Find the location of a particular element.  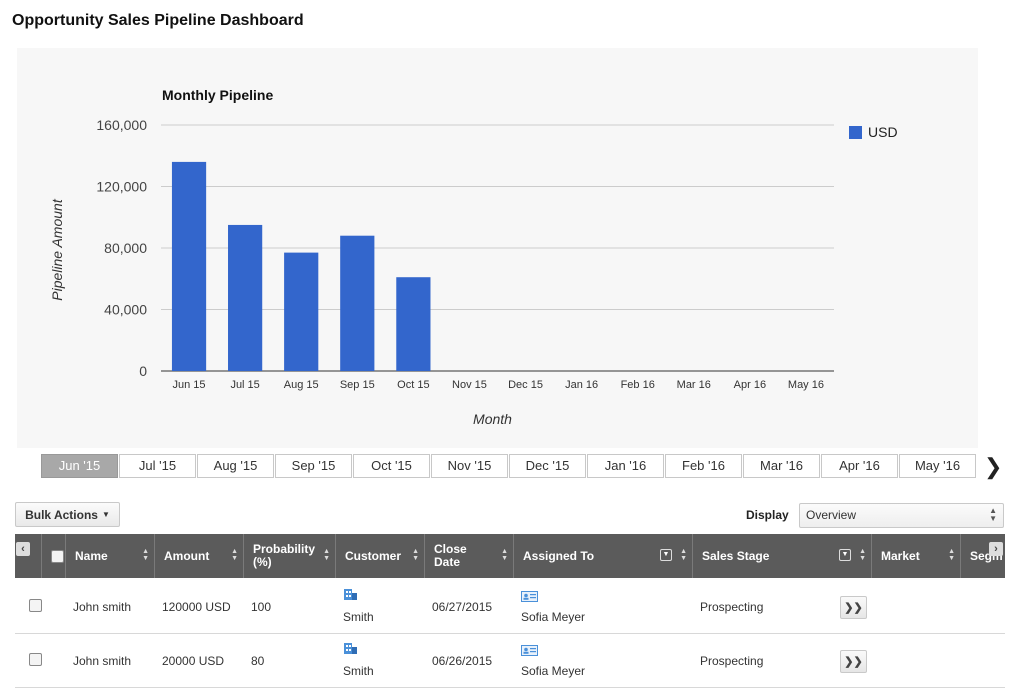

column-header-market: Market ▲ ▼ is located at coordinates (915, 556).